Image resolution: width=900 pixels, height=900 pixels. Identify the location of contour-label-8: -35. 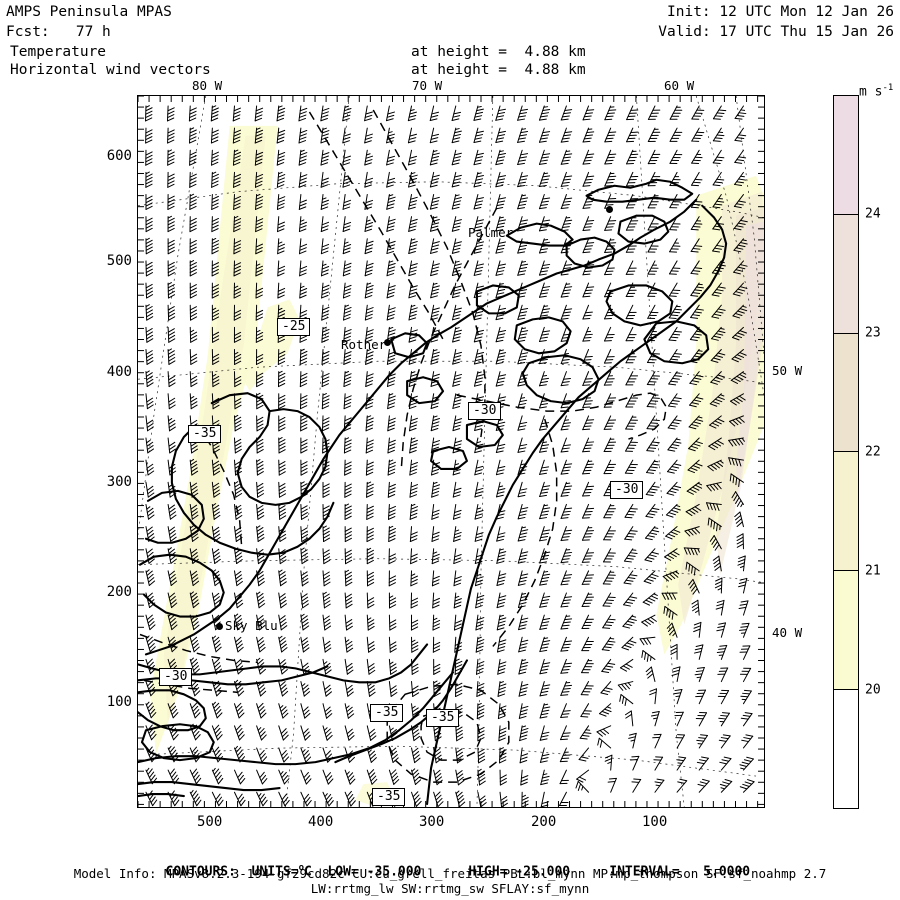
(389, 797).